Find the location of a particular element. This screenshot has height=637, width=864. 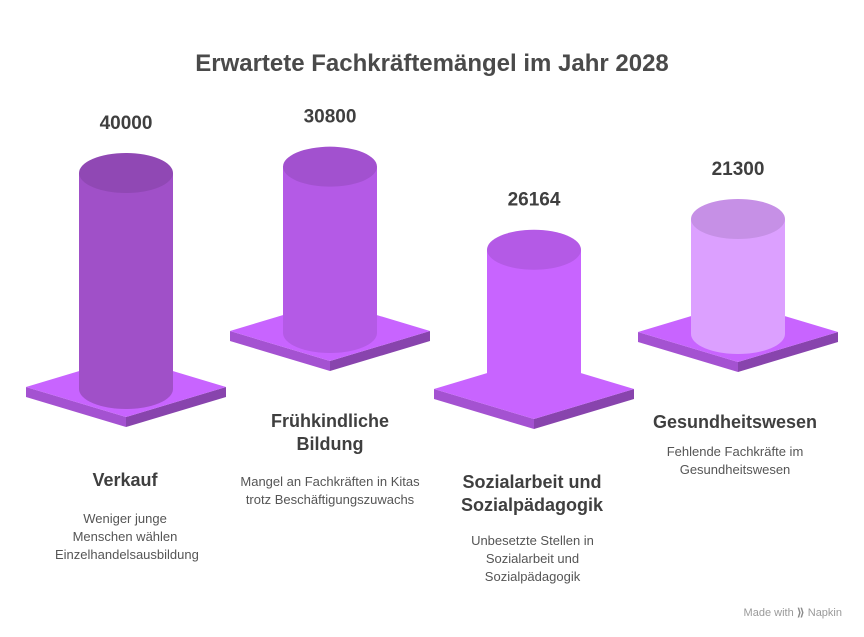

category-label-verkauf: Verkauf is located at coordinates (125, 480).